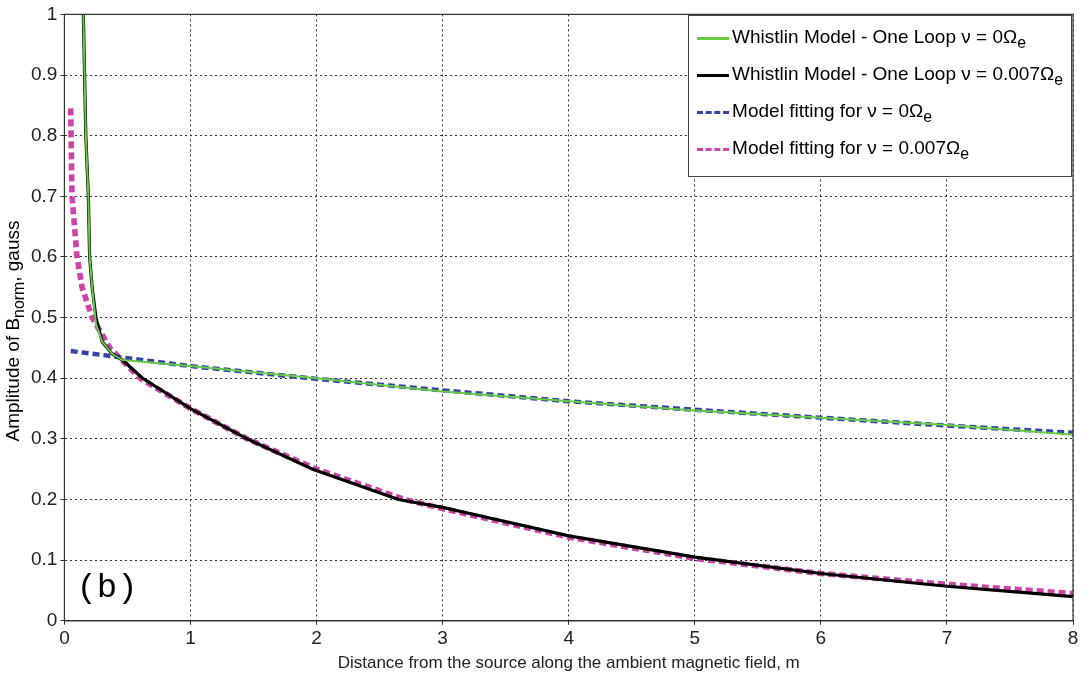 This screenshot has width=1087, height=678. What do you see at coordinates (44, 256) in the screenshot?
I see `y-tick-label: 0.6` at bounding box center [44, 256].